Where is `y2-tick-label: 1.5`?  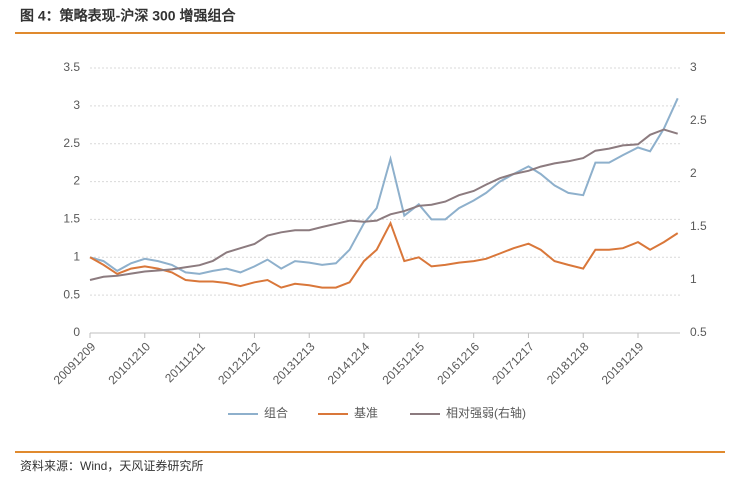
y2-tick-label: 1.5 is located at coordinates (698, 226).